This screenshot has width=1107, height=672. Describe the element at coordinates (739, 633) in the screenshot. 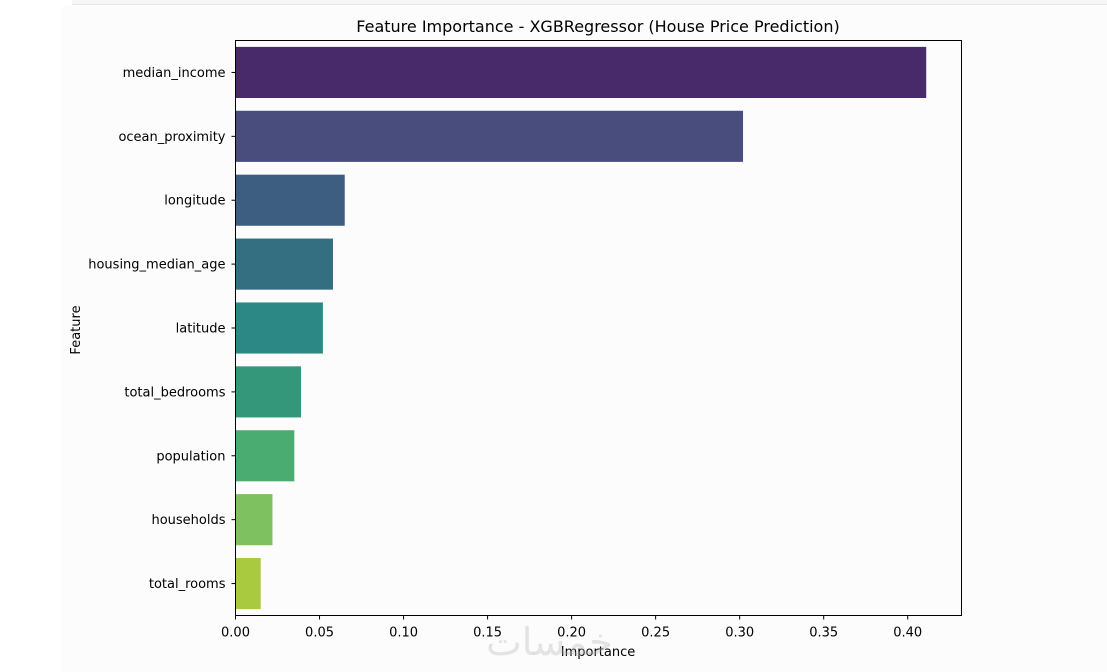

I see `x-tick-label: 0.30` at that location.